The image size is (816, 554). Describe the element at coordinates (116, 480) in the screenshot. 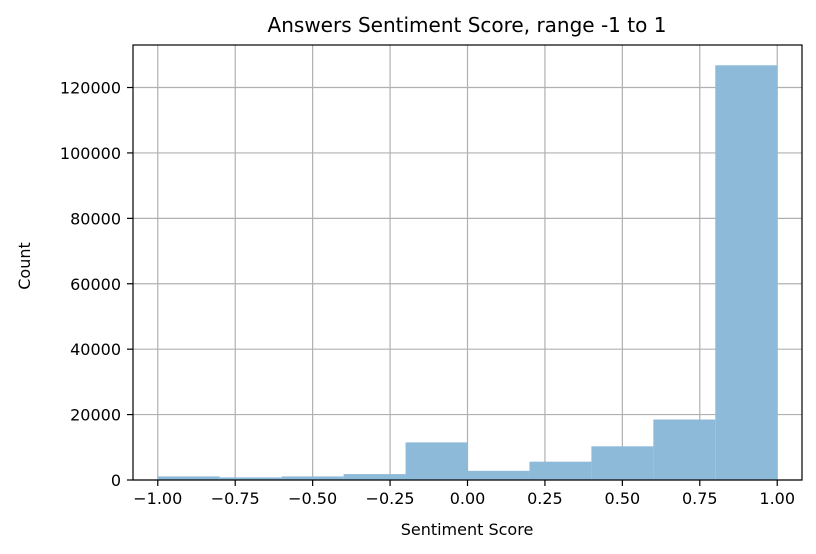

I see `y-tick-label: 0` at that location.